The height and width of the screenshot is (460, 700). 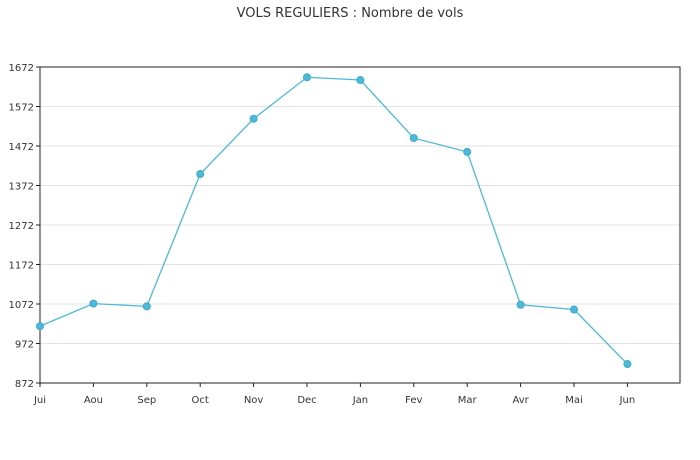 I want to click on y-axis: 872 972 1072 1172 1272 1372 1472 1572 1672, so click(x=24, y=226).